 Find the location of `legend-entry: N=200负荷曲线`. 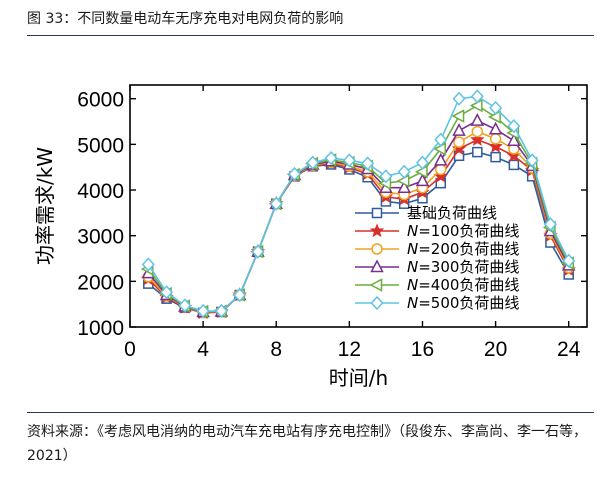

legend-entry: N=200负荷曲线 is located at coordinates (437, 249).